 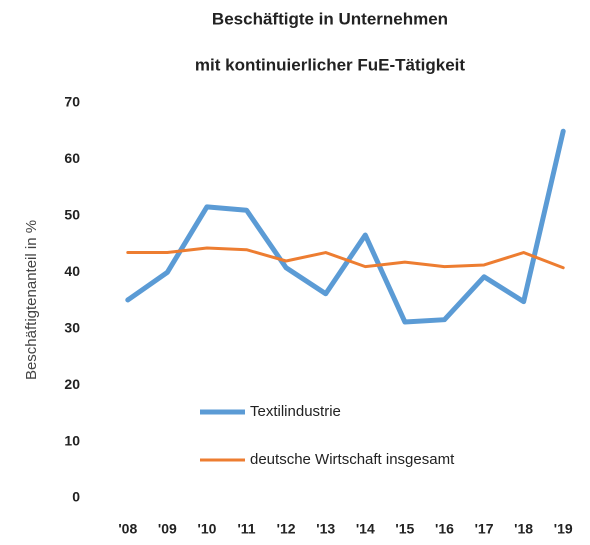 What do you see at coordinates (167, 529) in the screenshot?
I see `x-tick-label: '09` at bounding box center [167, 529].